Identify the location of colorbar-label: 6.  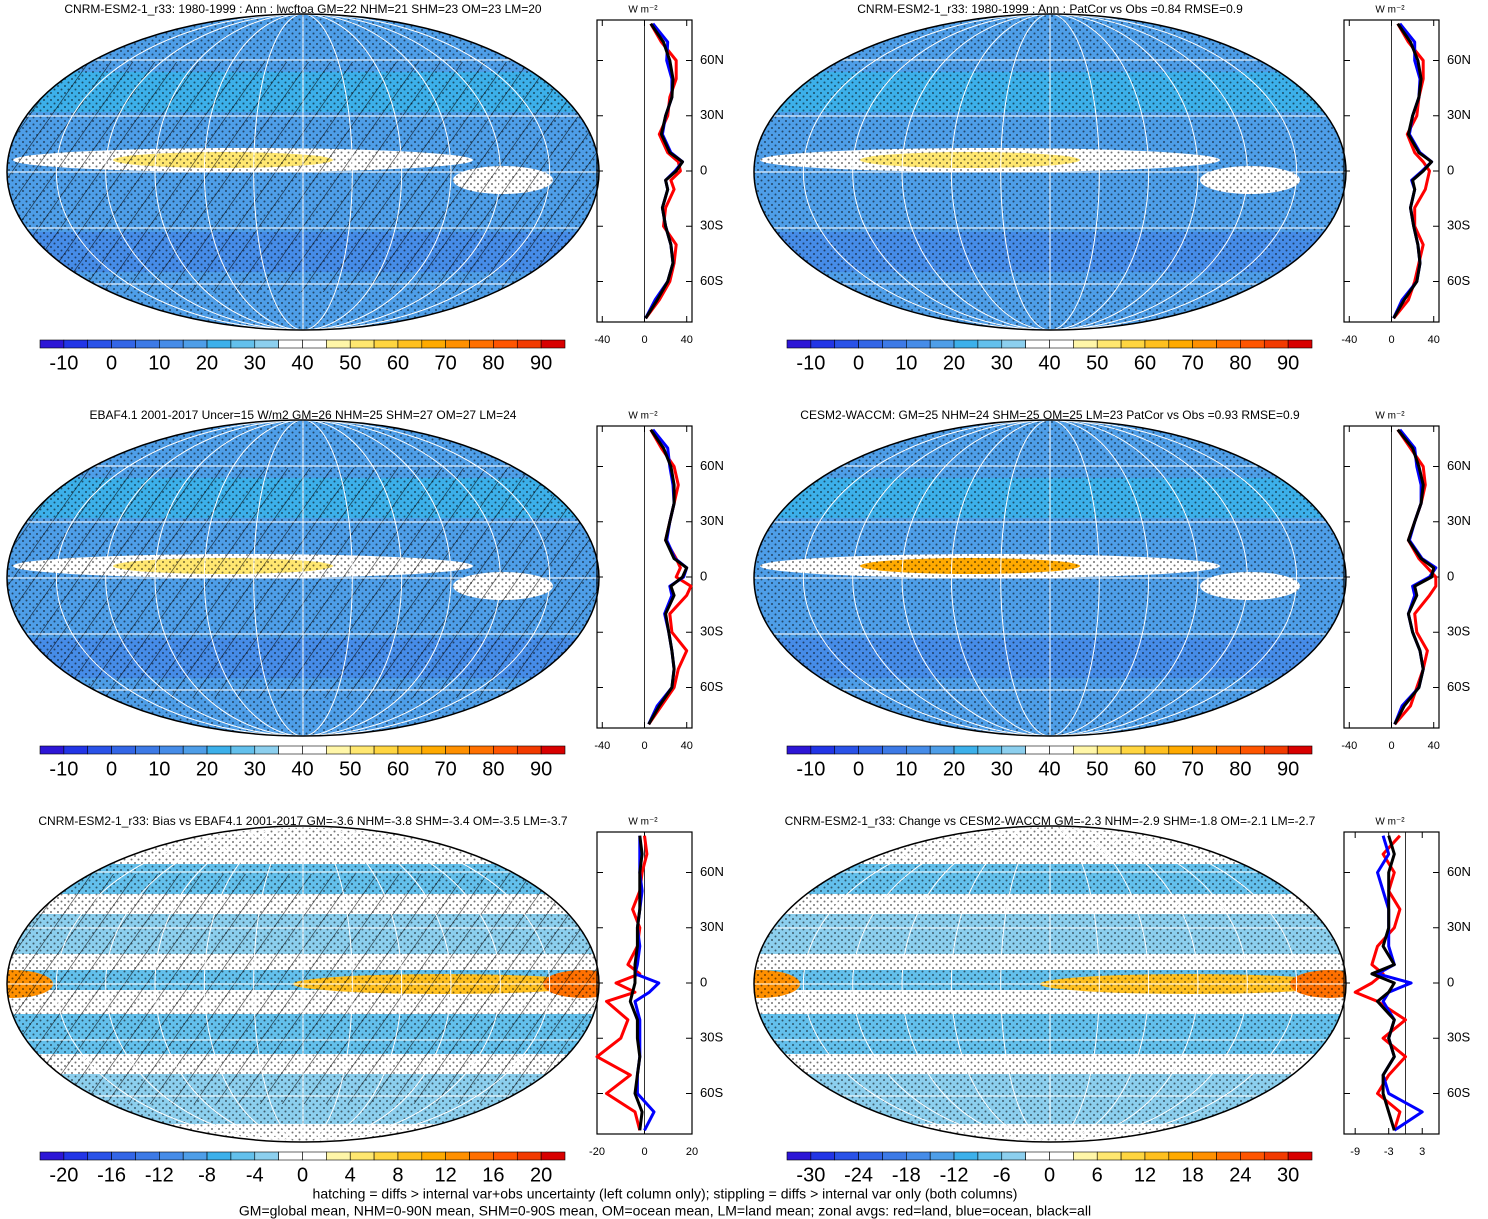
(1097, 1175).